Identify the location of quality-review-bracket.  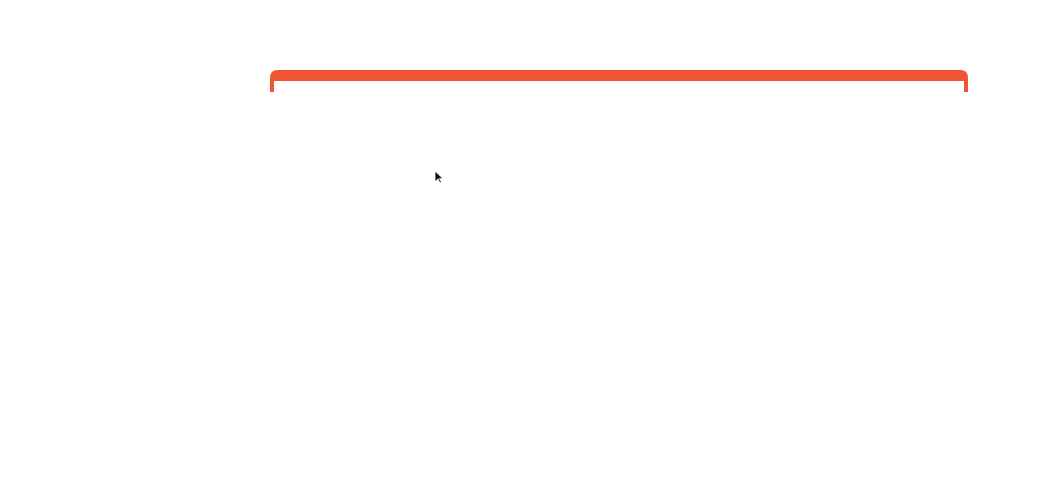
(619, 81).